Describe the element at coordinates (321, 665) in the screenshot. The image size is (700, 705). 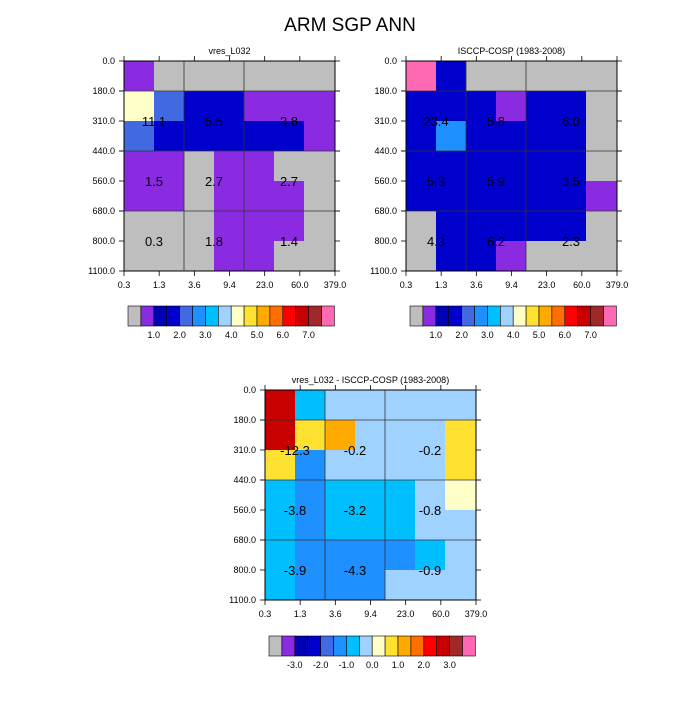
I see `colorbar-label: -2.0` at that location.